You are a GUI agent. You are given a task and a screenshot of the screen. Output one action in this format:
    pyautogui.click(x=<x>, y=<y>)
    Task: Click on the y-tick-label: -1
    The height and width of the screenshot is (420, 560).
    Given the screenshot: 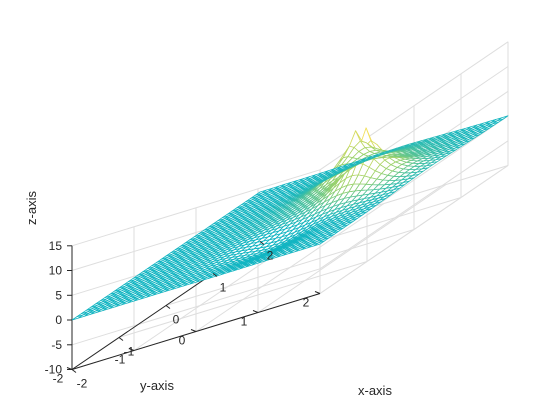 What is the action you would take?
    pyautogui.click(x=120, y=360)
    